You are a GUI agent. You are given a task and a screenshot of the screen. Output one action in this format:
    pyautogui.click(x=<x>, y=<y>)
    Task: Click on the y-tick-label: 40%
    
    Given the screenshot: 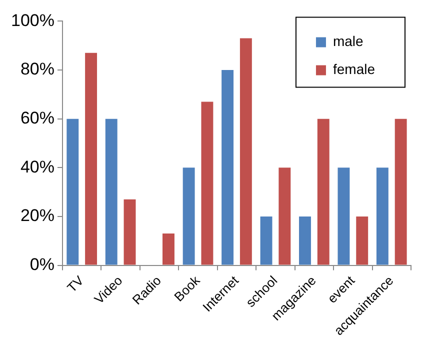 What is the action you would take?
    pyautogui.click(x=37, y=166)
    